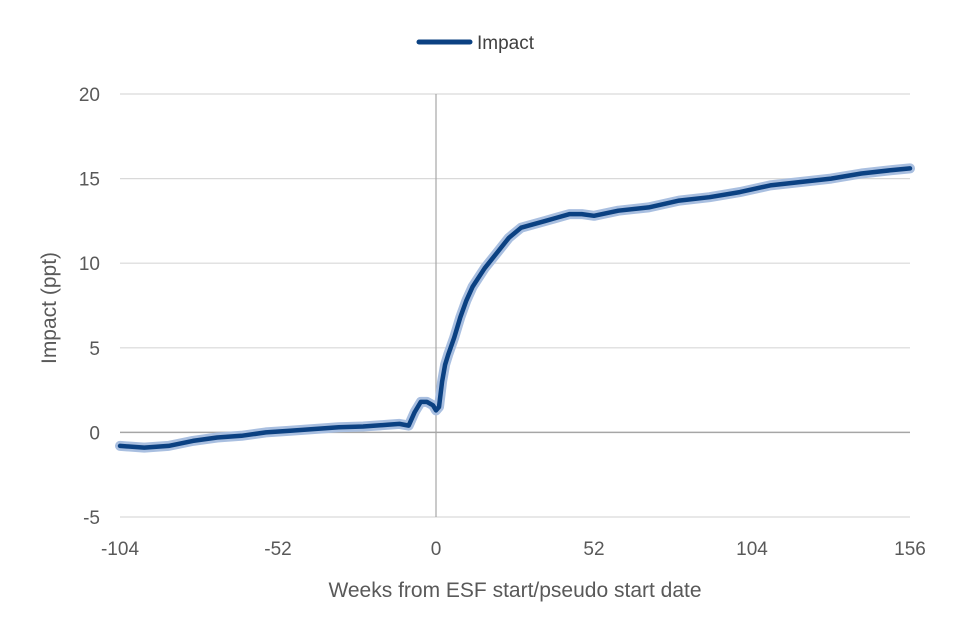 This screenshot has height=640, width=960. Describe the element at coordinates (89, 180) in the screenshot. I see `y-tick-label: 15` at that location.